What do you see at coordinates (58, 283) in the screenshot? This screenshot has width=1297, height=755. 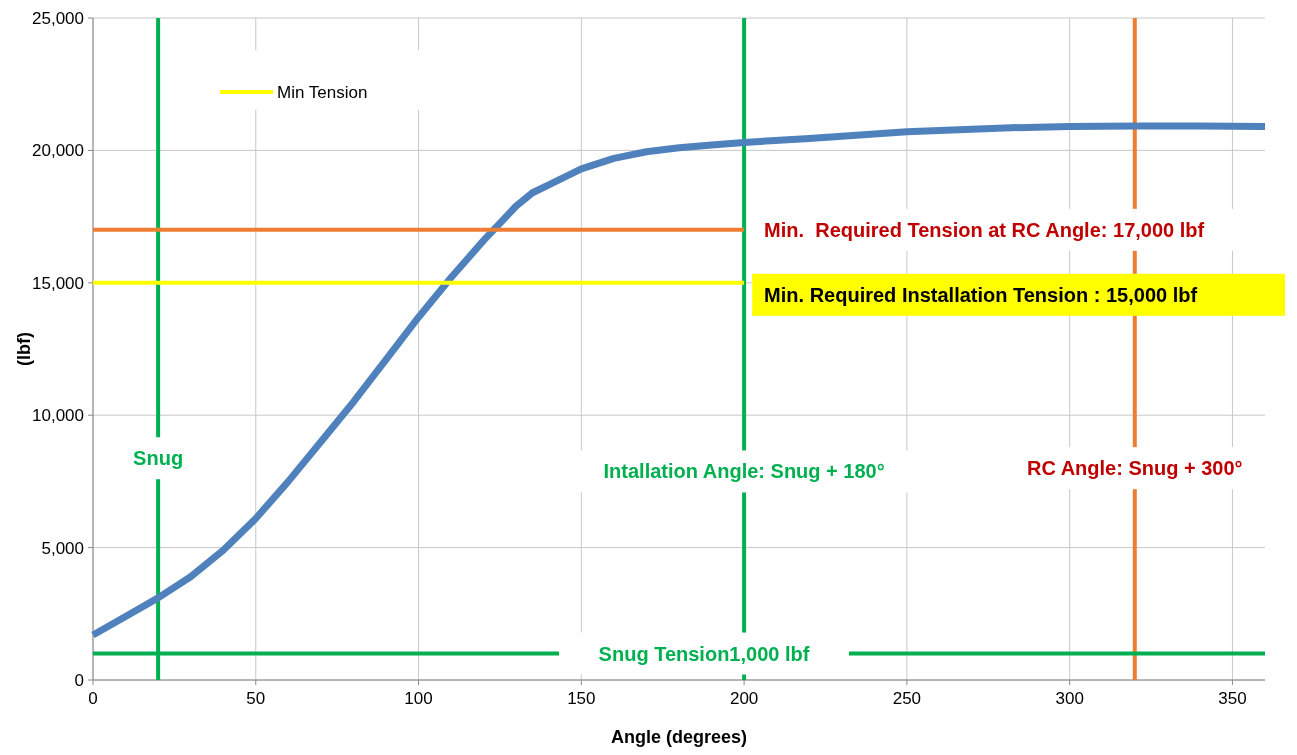 I see `y-tick-label: 15,000` at bounding box center [58, 283].